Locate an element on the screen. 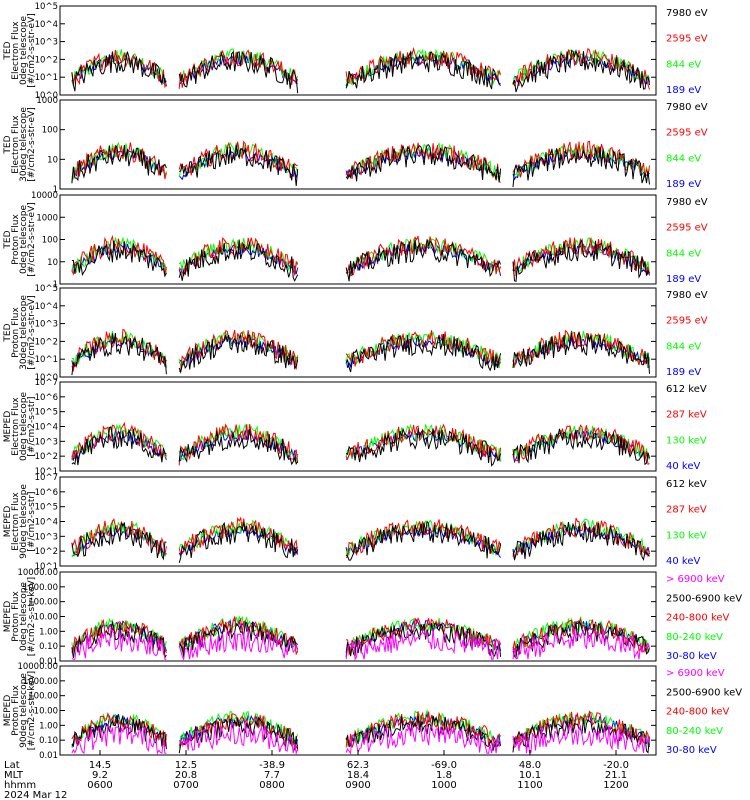  x-tick-label-lat: 12.5 is located at coordinates (186, 765).